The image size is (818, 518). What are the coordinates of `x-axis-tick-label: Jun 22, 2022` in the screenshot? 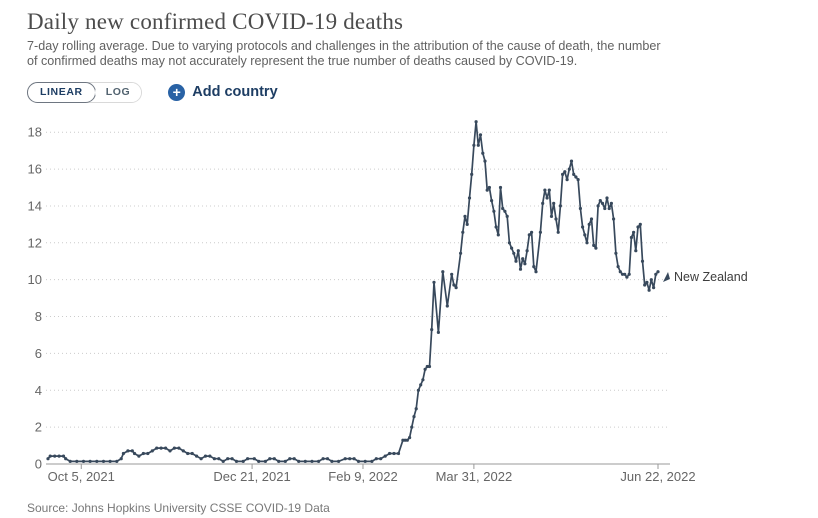 It's located at (657, 476).